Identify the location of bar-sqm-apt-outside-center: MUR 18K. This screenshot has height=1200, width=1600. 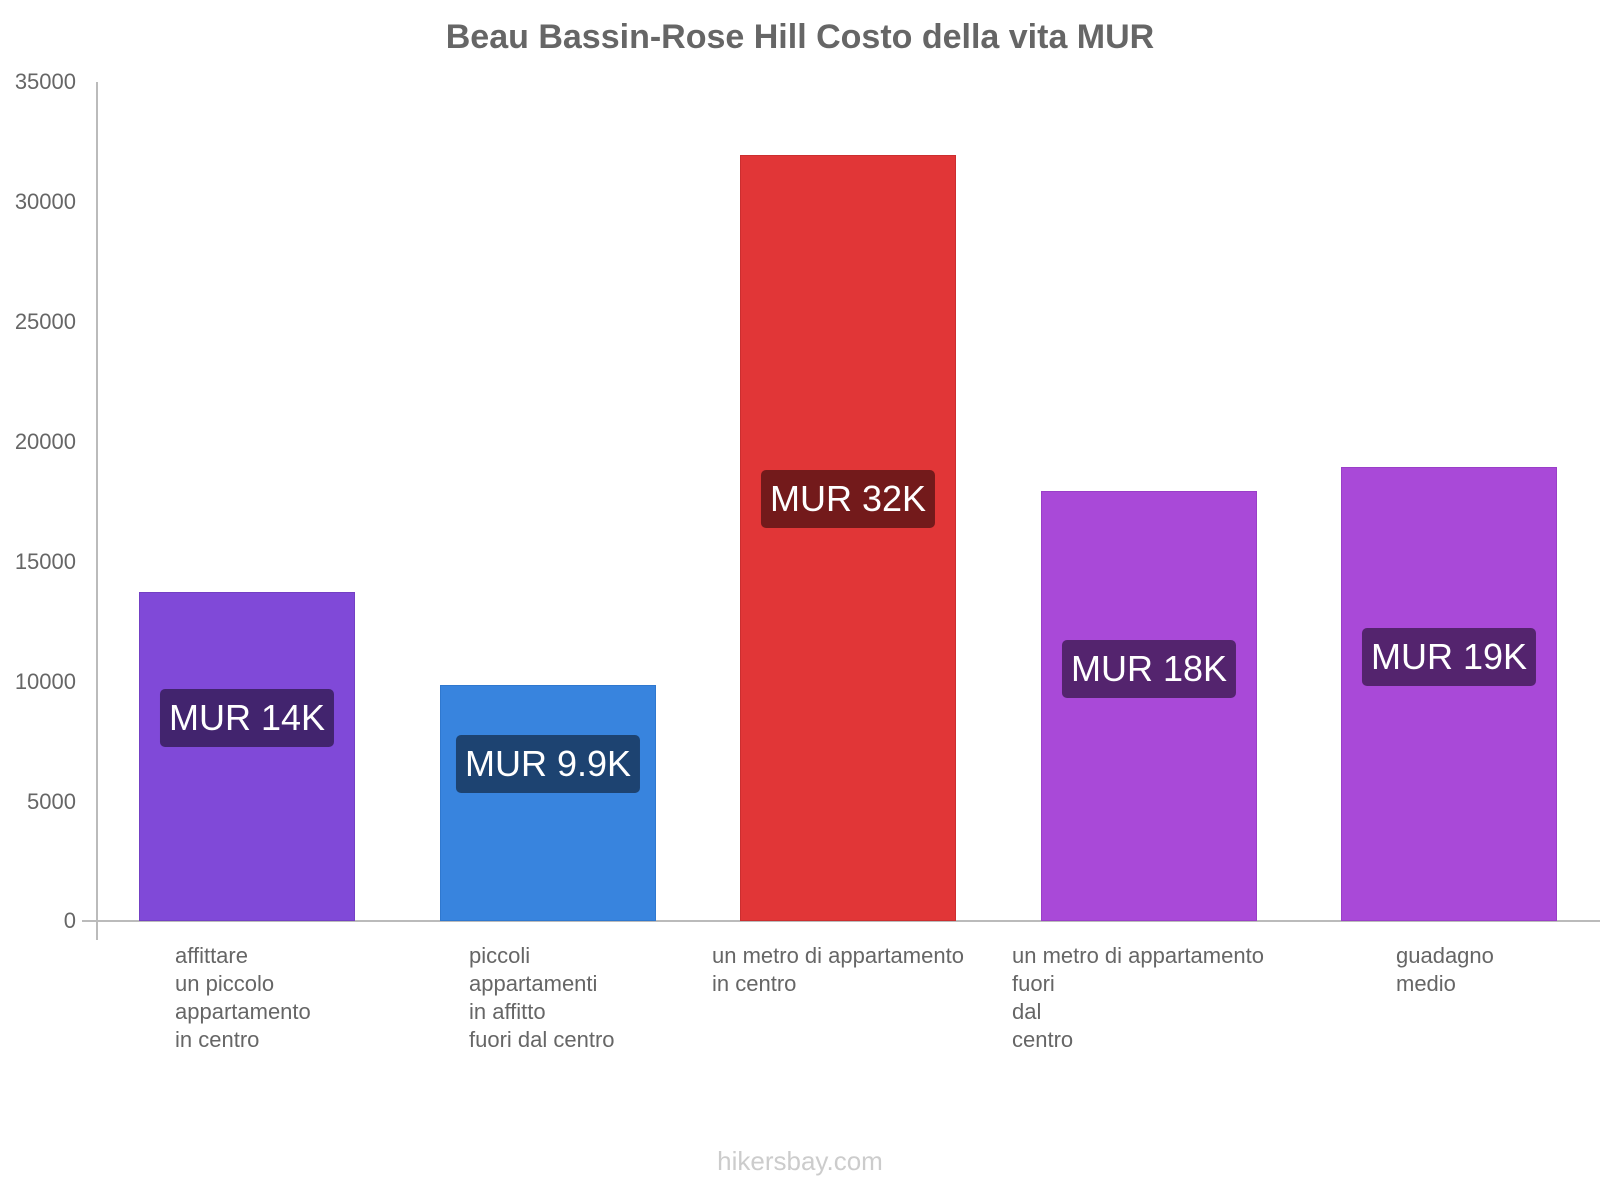
(1149, 706).